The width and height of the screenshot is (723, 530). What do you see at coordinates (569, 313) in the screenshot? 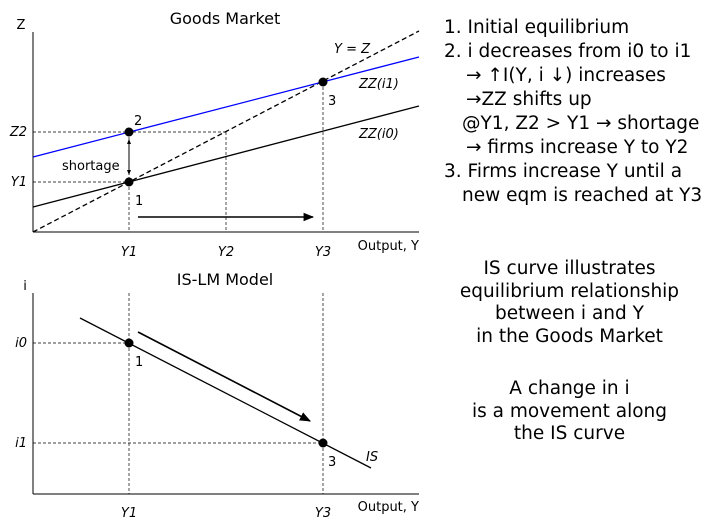
I see `is-caption-line-3: between i and Y` at bounding box center [569, 313].